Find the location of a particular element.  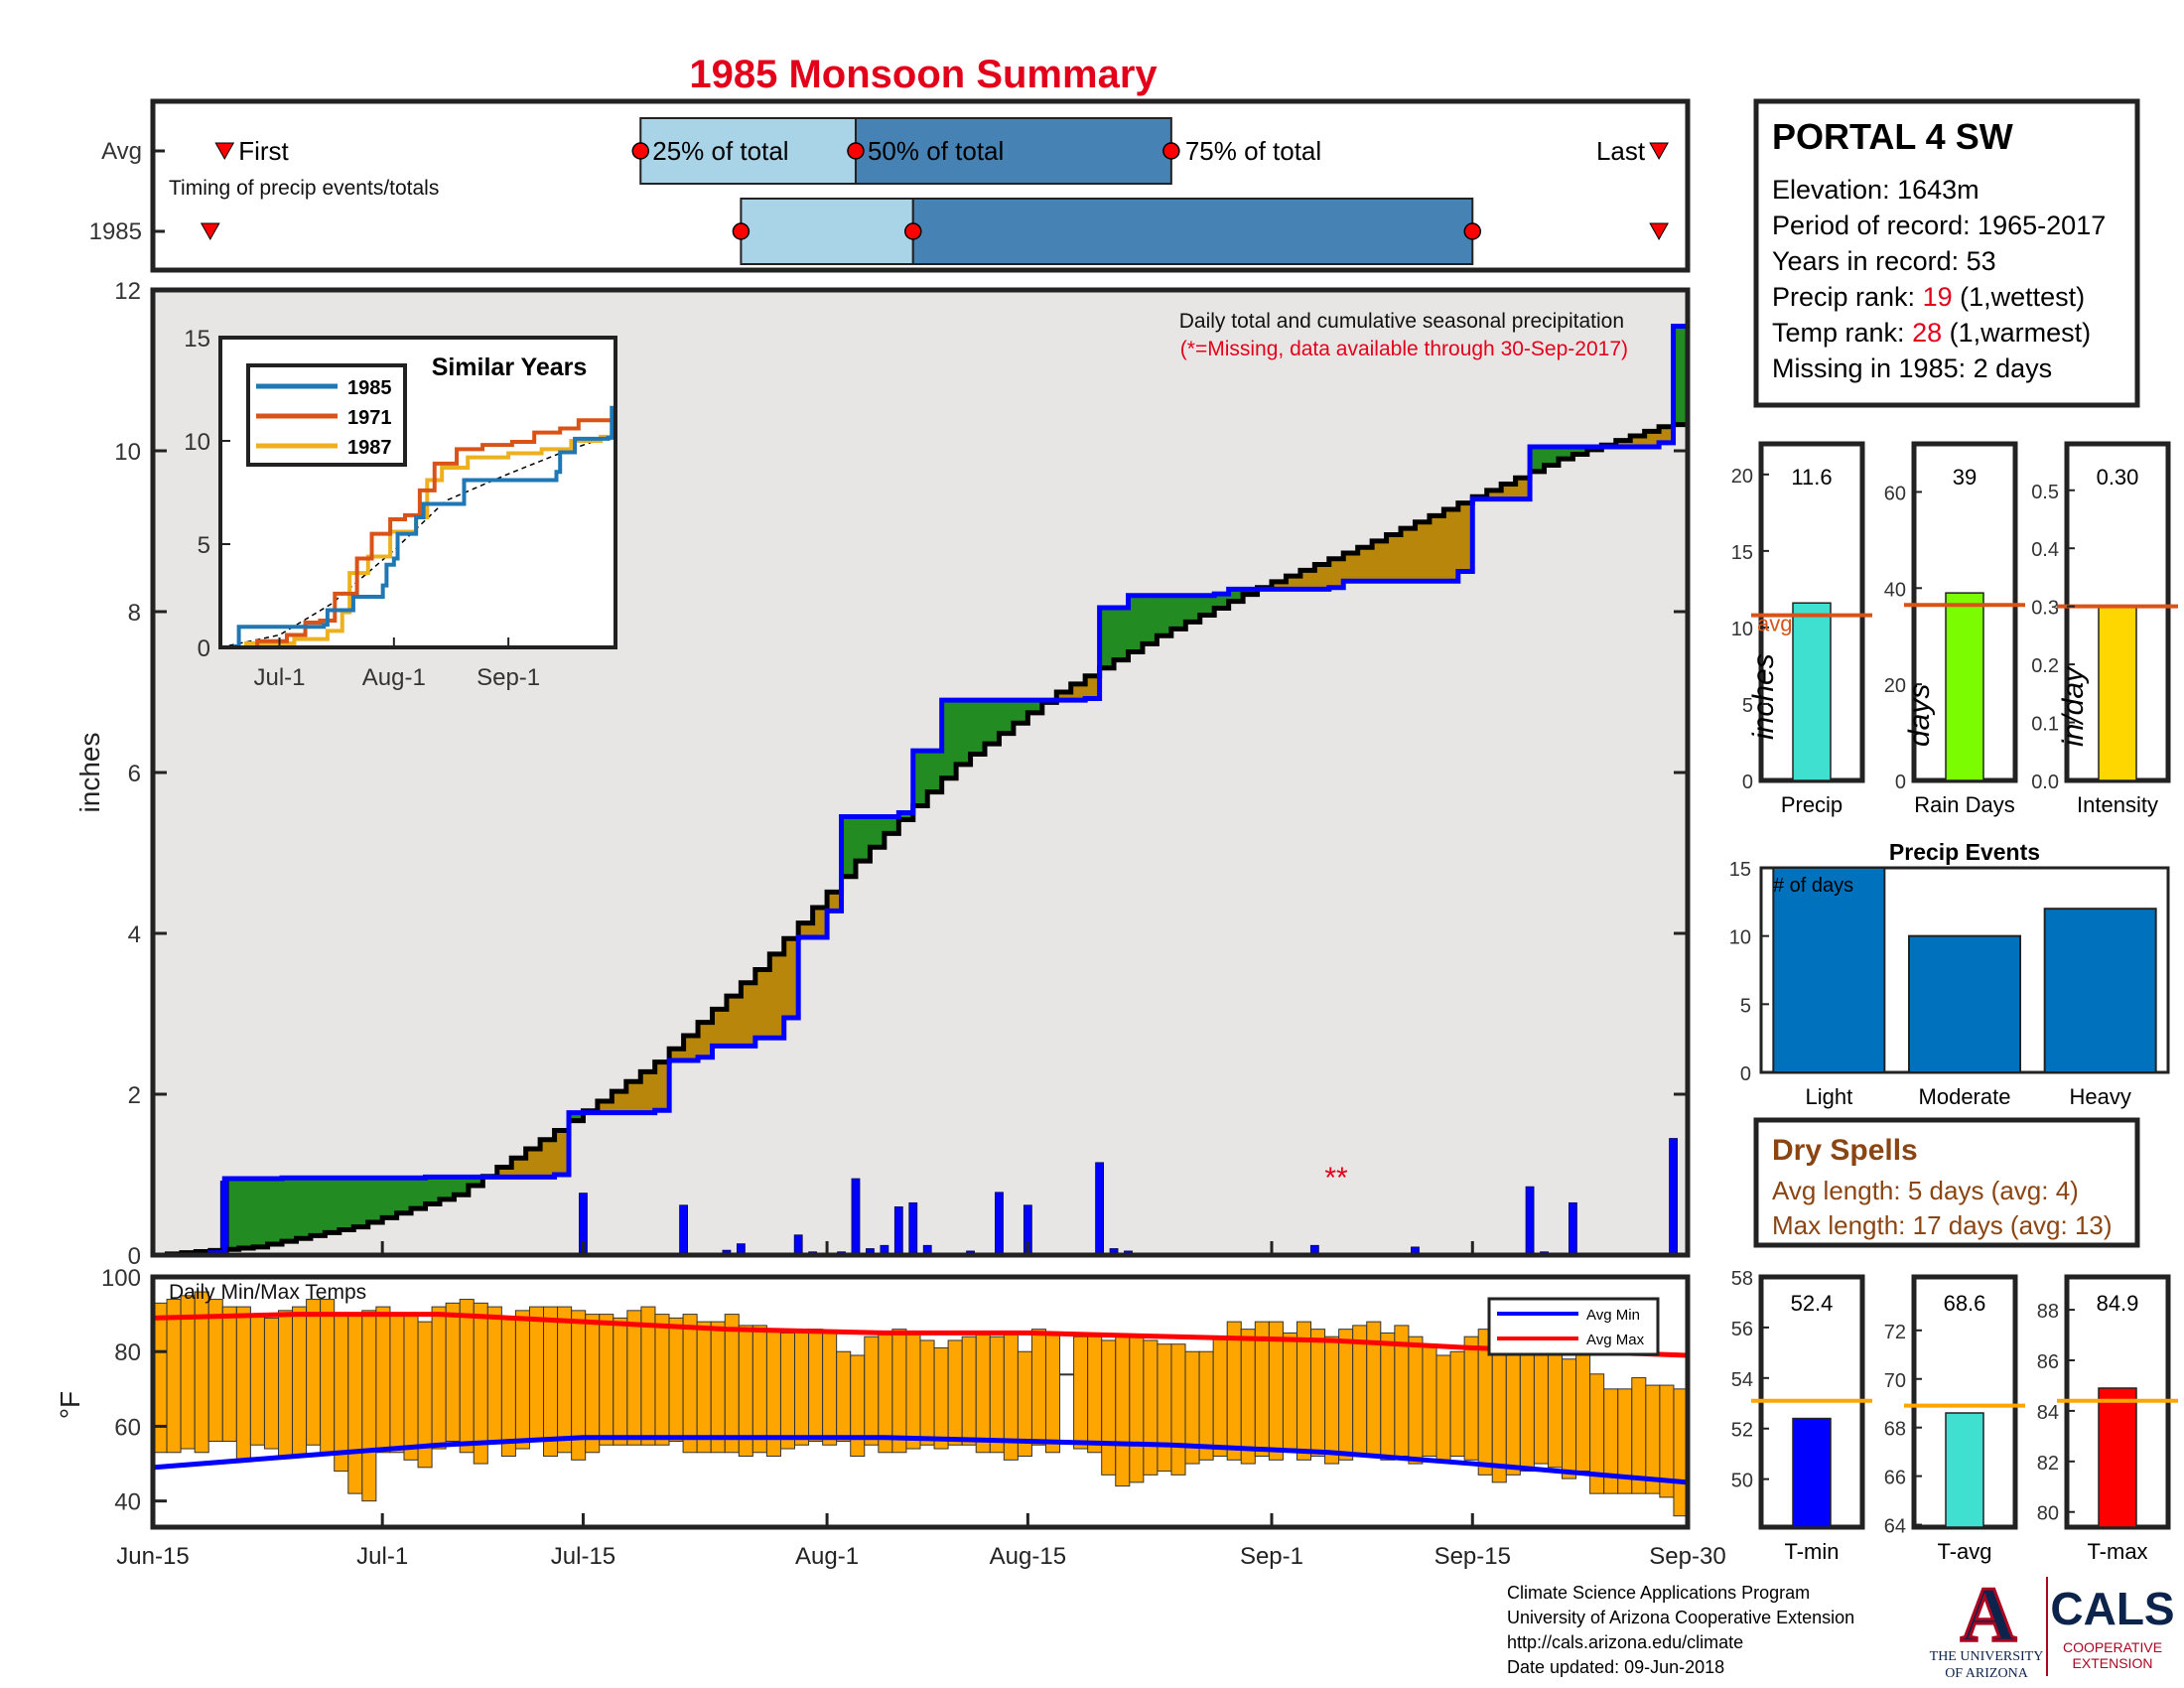

precip-ytick-label: 12 is located at coordinates (127, 291).